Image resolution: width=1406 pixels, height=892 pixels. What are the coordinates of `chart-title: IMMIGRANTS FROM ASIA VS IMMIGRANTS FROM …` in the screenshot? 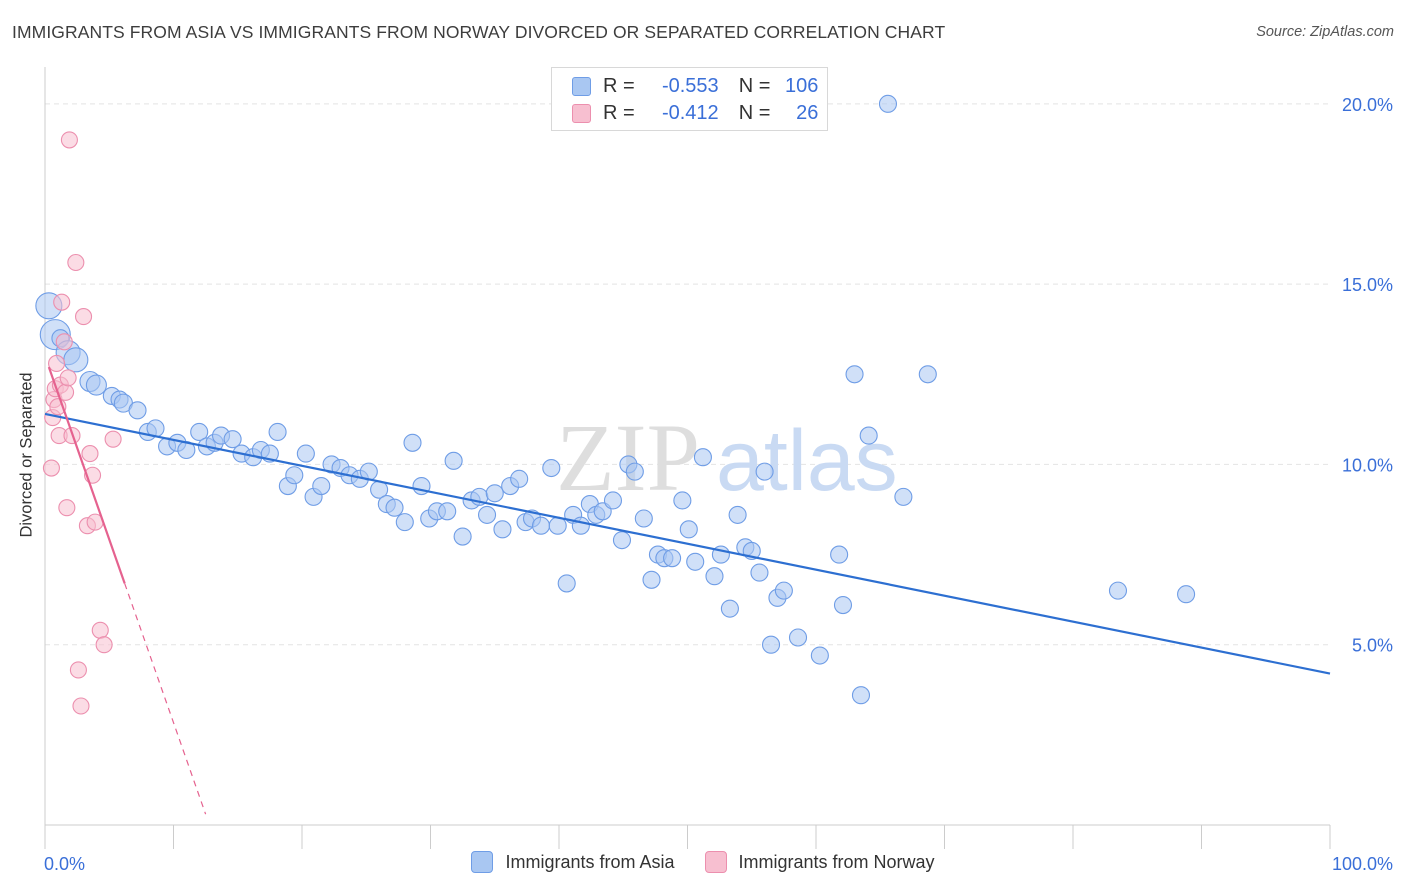 It's located at (479, 32).